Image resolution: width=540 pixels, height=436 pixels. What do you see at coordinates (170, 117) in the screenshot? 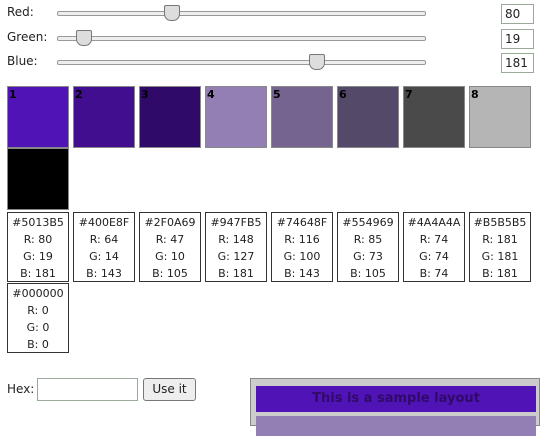
I see `color-swatch: 3` at bounding box center [170, 117].